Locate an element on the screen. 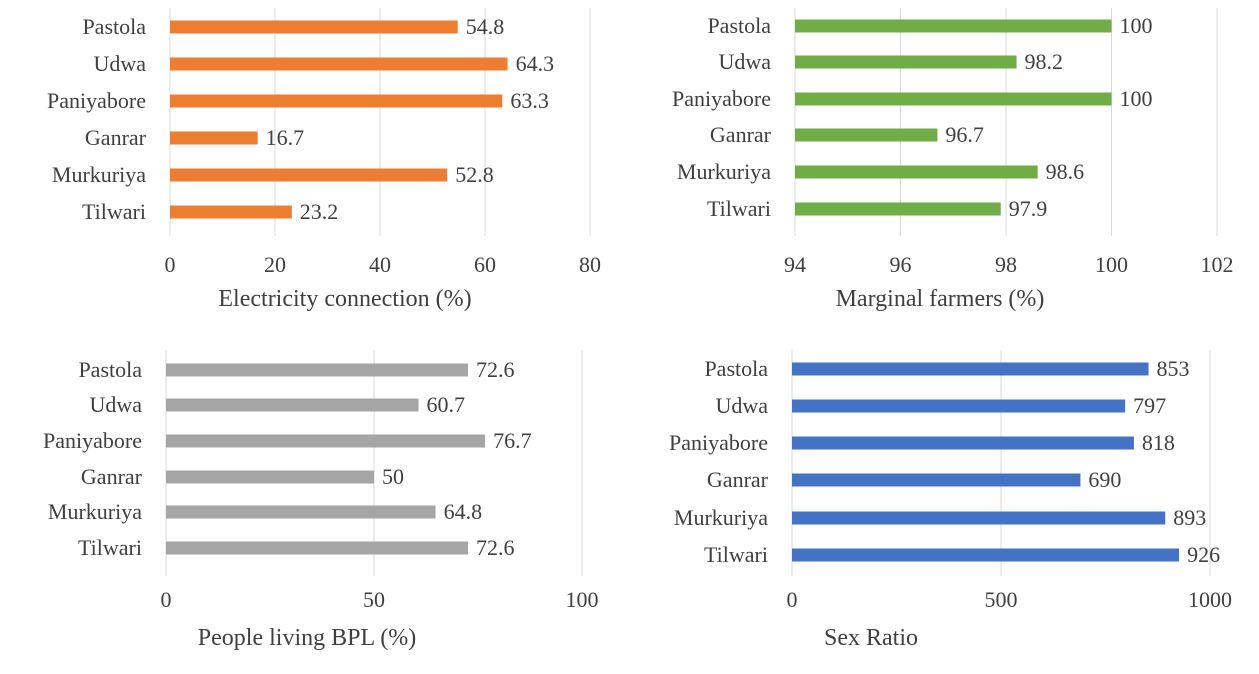 The height and width of the screenshot is (674, 1259). data-label: 926 is located at coordinates (1203, 554).